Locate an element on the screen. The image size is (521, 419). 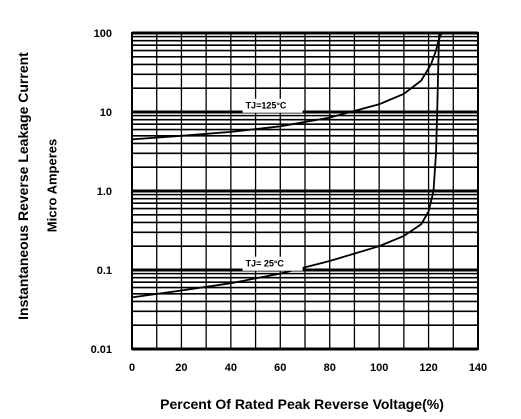
x-axis-title: Percent Of Rated Peak Reverse Voltage(%) is located at coordinates (302, 404).